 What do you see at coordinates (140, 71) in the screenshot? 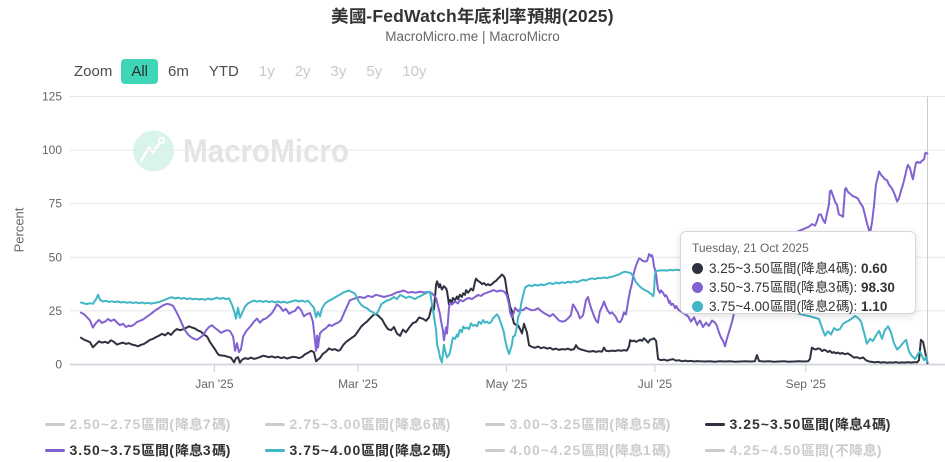
I see `zoom-button-all: All` at bounding box center [140, 71].